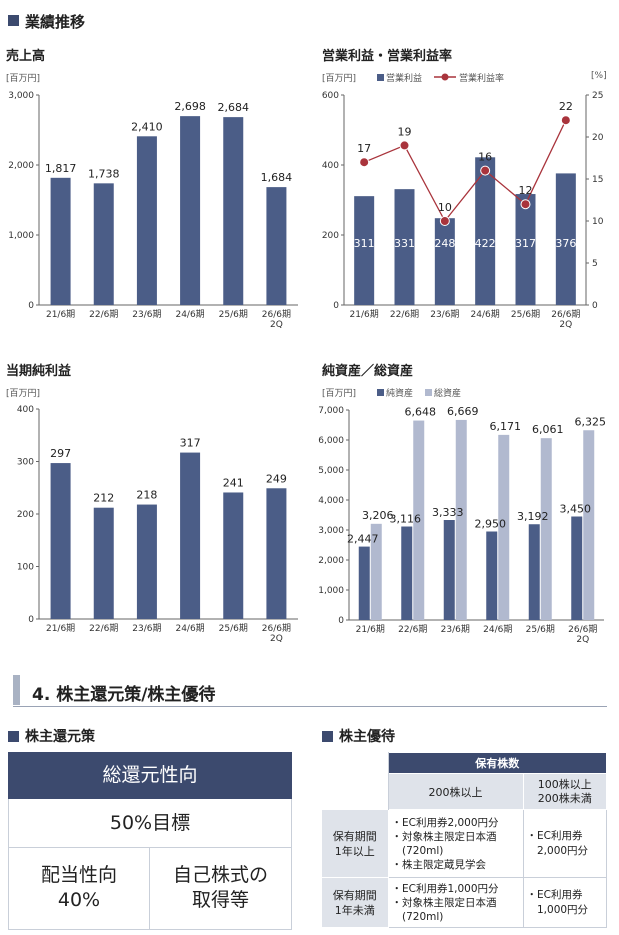  I want to click on sales-value-label: 2,410, so click(147, 126).